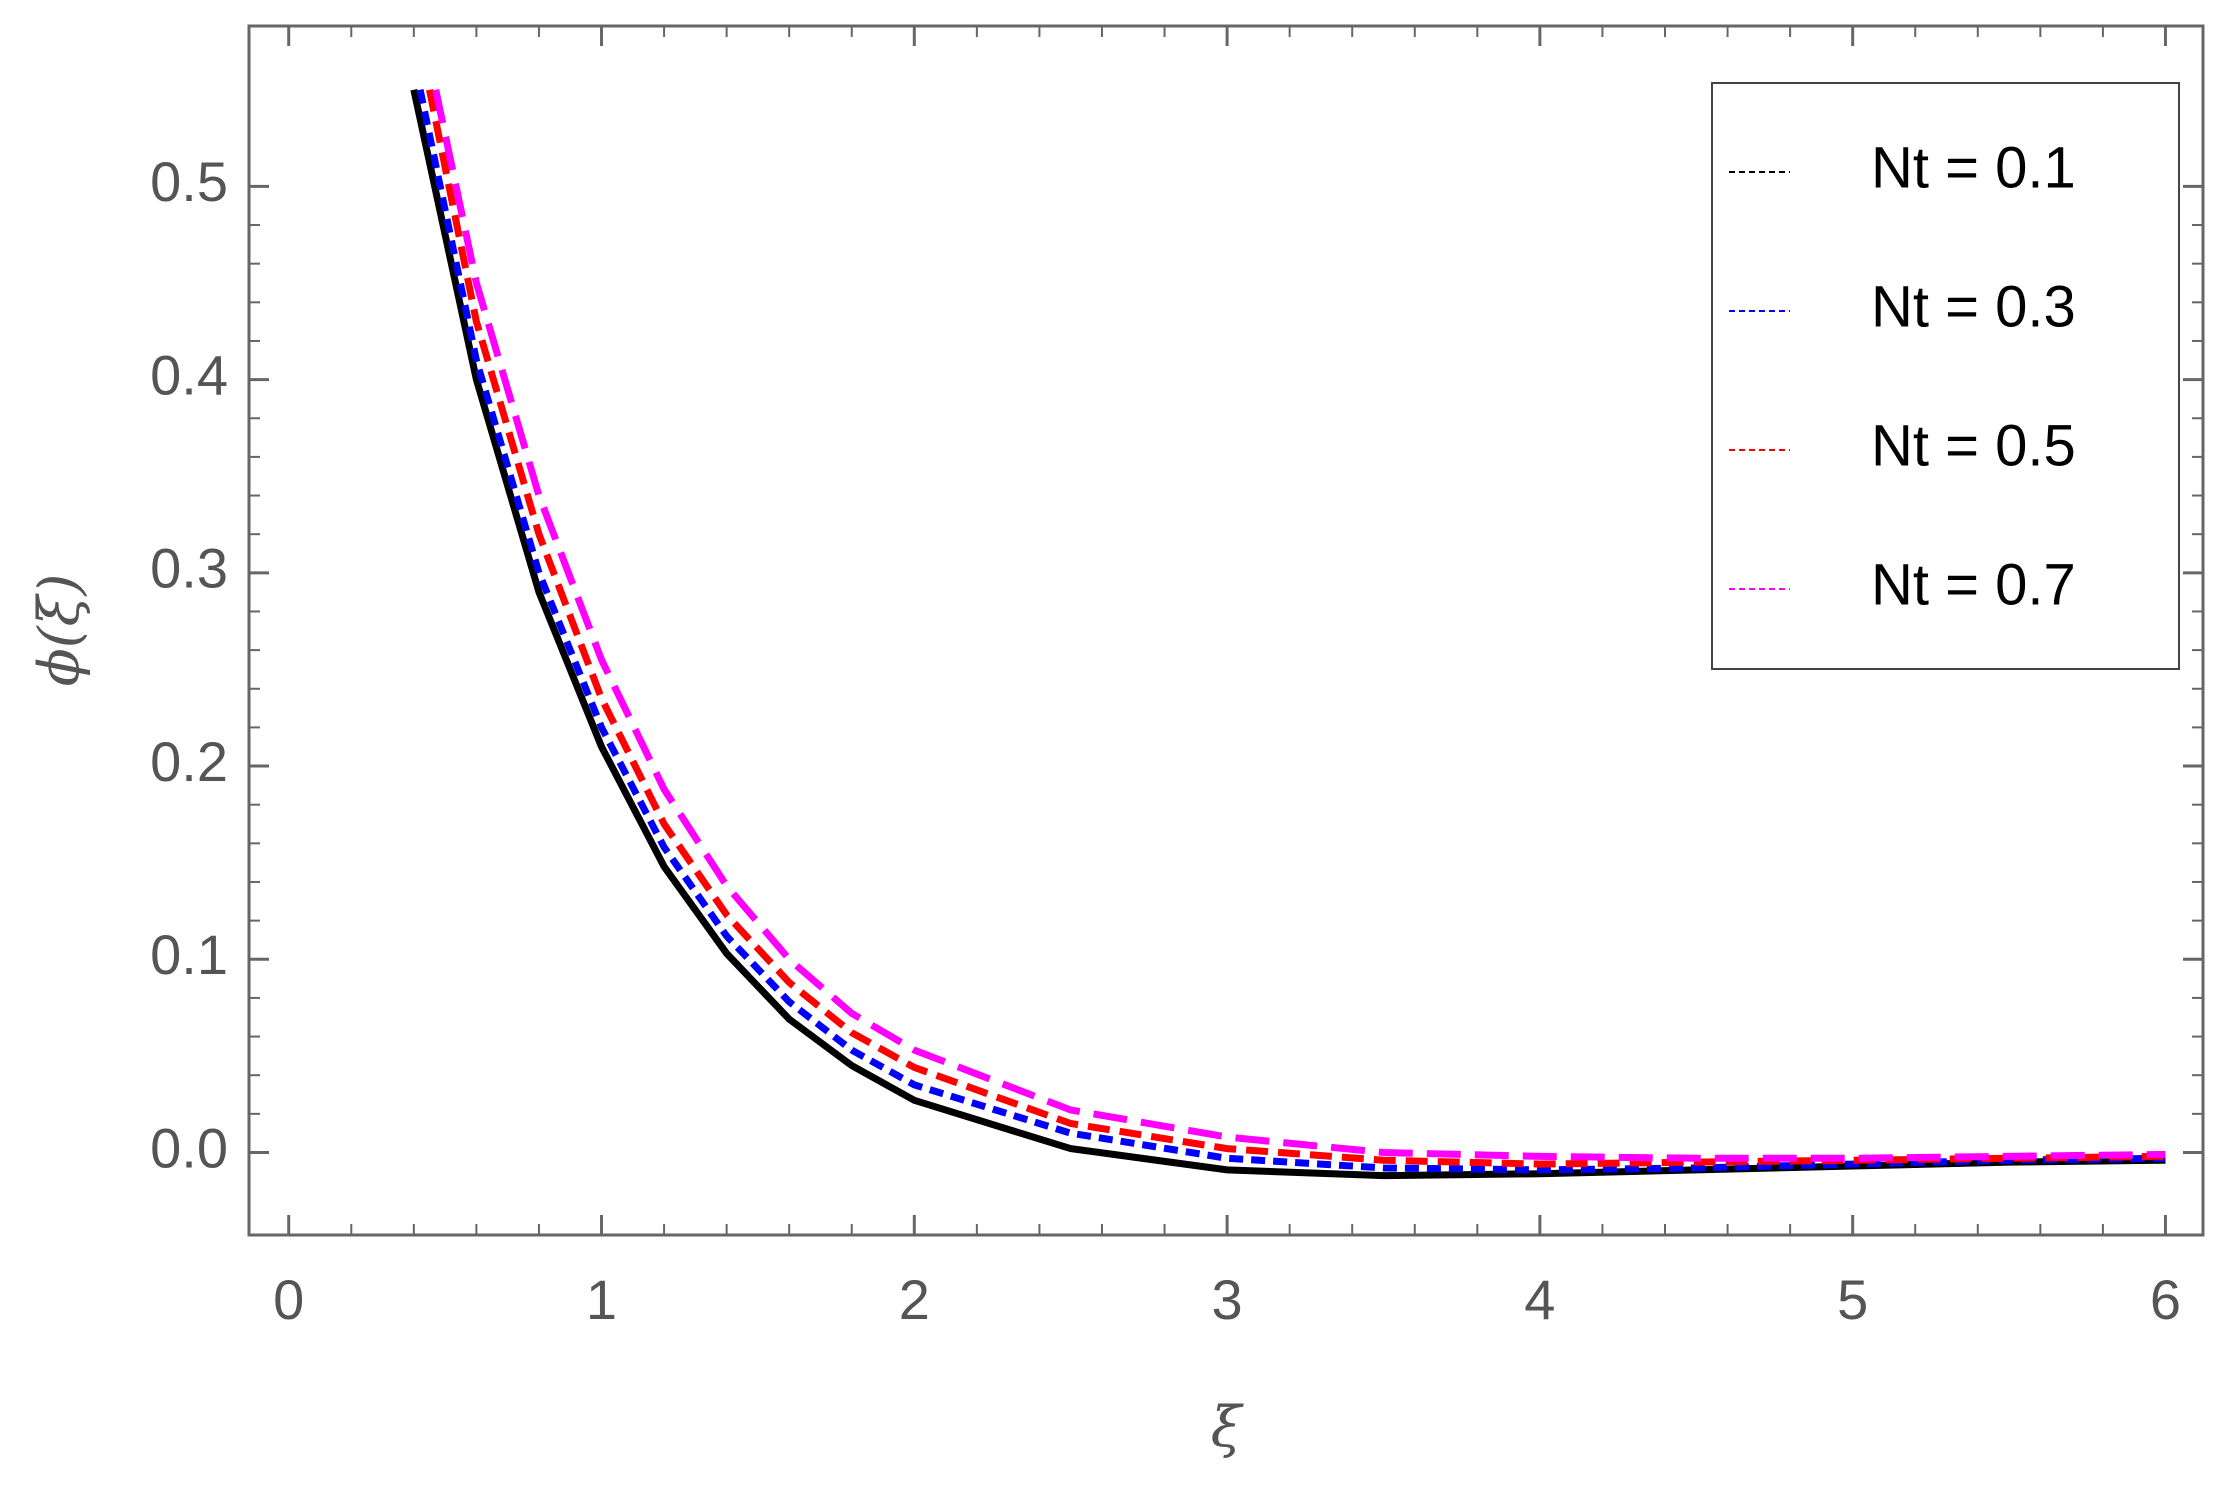  What do you see at coordinates (1539, 1299) in the screenshot?
I see `x-tick-label: 4` at bounding box center [1539, 1299].